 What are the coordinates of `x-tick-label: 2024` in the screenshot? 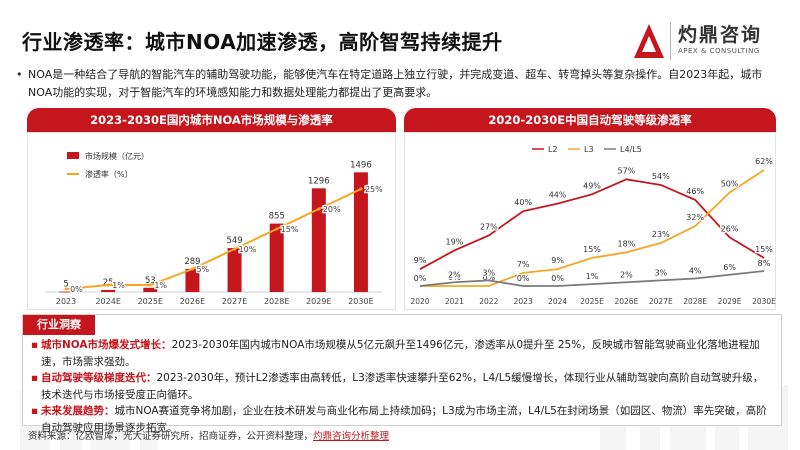 It's located at (557, 301).